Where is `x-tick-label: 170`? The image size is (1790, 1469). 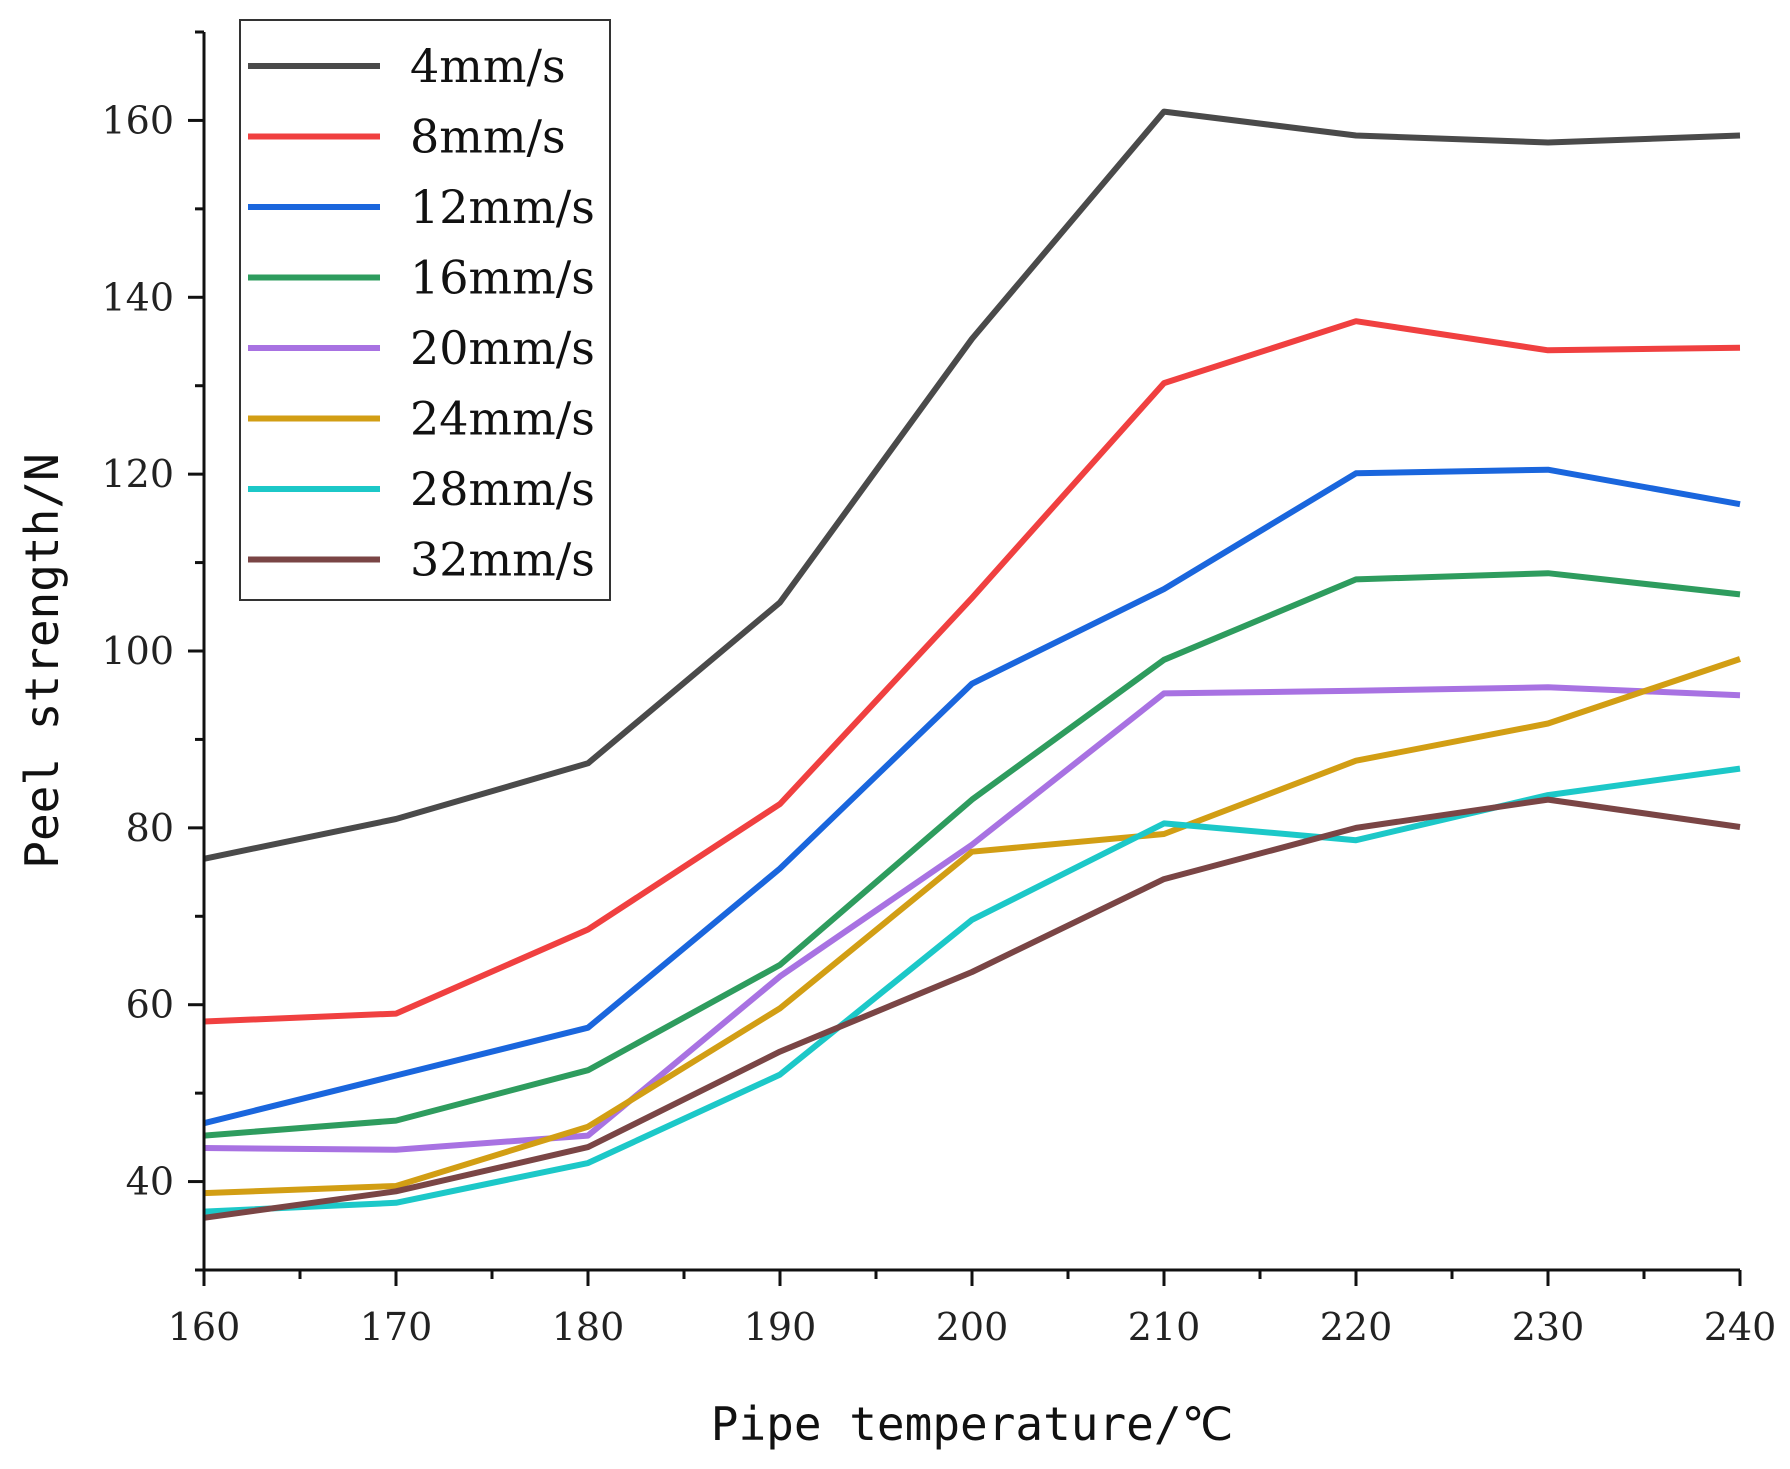
x-tick-label: 170 is located at coordinates (396, 1327).